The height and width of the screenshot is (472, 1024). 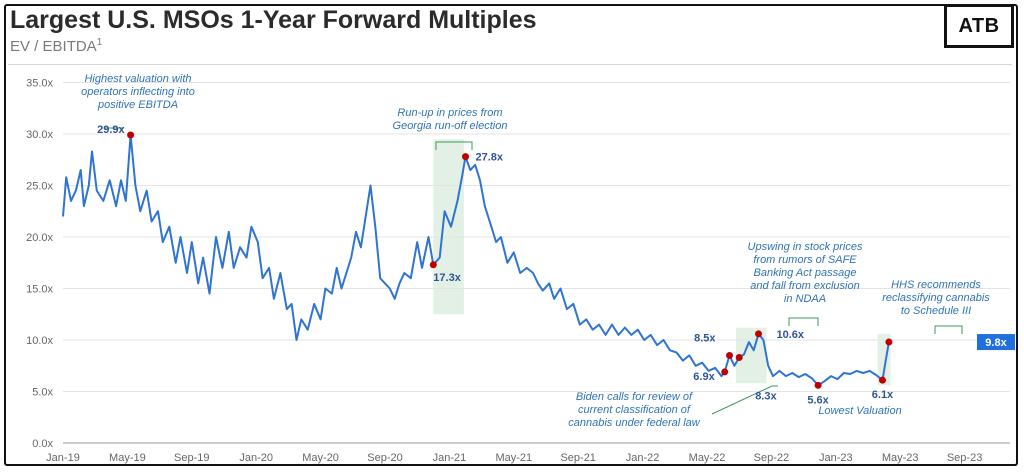 I want to click on annotation-line: Highest valuation with, so click(x=137, y=79).